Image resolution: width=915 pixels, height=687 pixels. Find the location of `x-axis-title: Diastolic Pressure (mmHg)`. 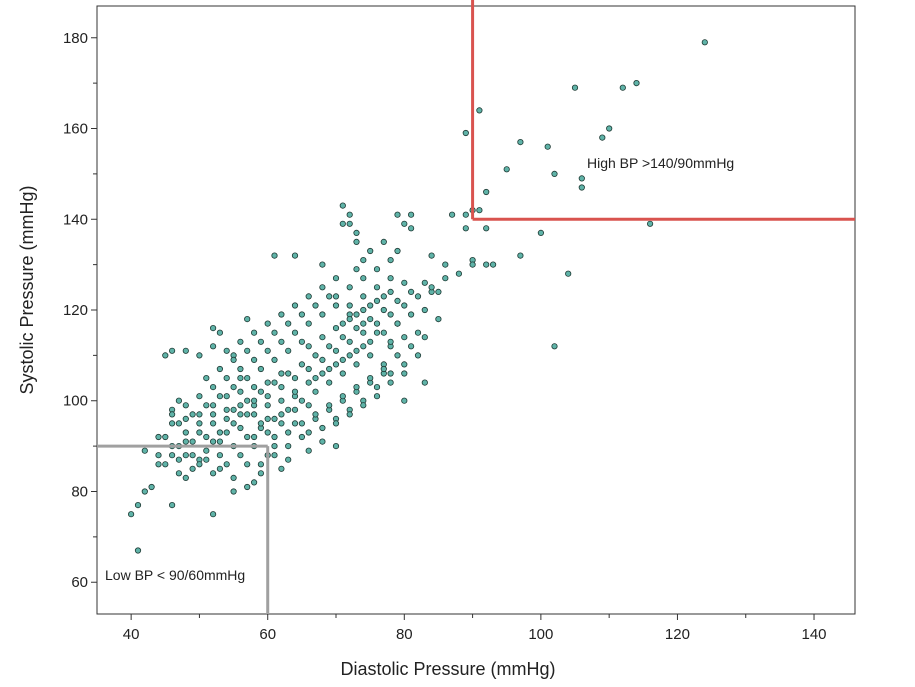

x-axis-title: Diastolic Pressure (mmHg) is located at coordinates (447, 669).